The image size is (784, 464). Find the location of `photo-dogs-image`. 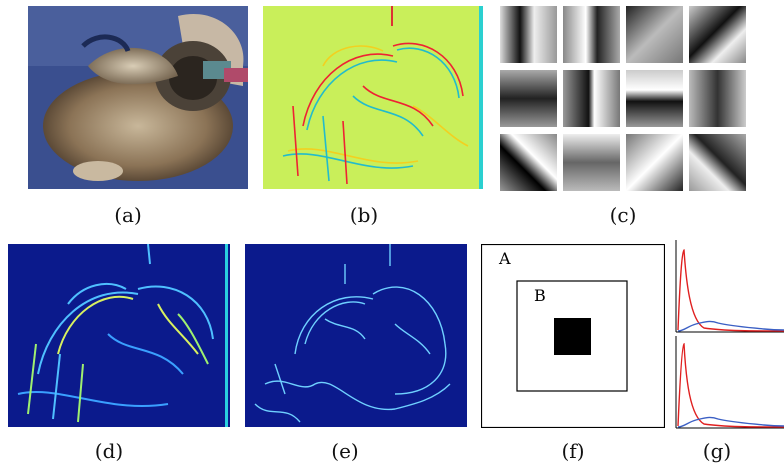

photo-dogs-image is located at coordinates (138, 97).